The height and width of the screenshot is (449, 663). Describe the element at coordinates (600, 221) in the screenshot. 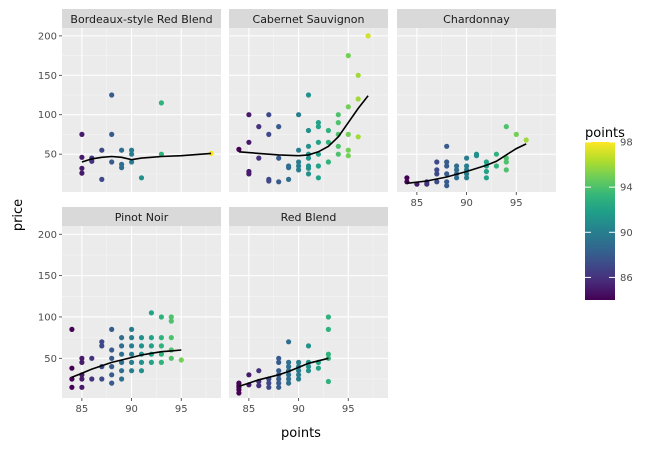

I see `legend-colorbar` at that location.